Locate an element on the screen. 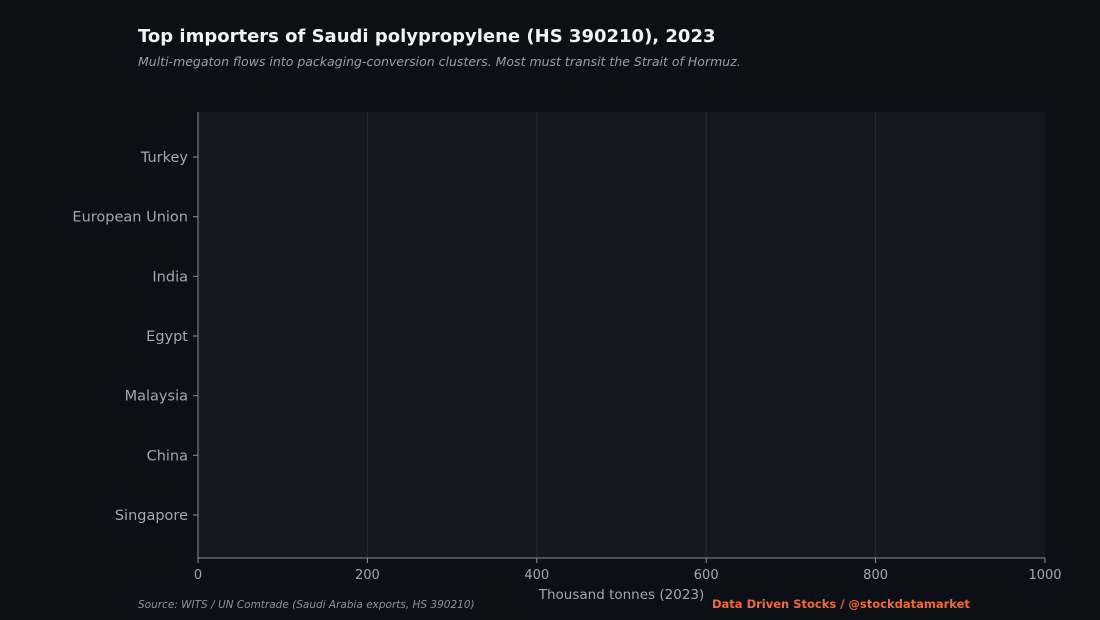  y-tick-label: Turkey is located at coordinates (164, 158).